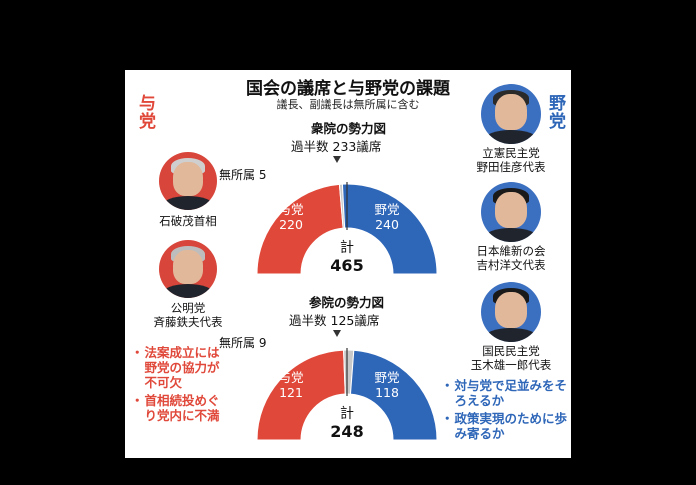 Image resolution: width=696 pixels, height=485 pixels. I want to click on chart-1-majority-marker, so click(337, 159).